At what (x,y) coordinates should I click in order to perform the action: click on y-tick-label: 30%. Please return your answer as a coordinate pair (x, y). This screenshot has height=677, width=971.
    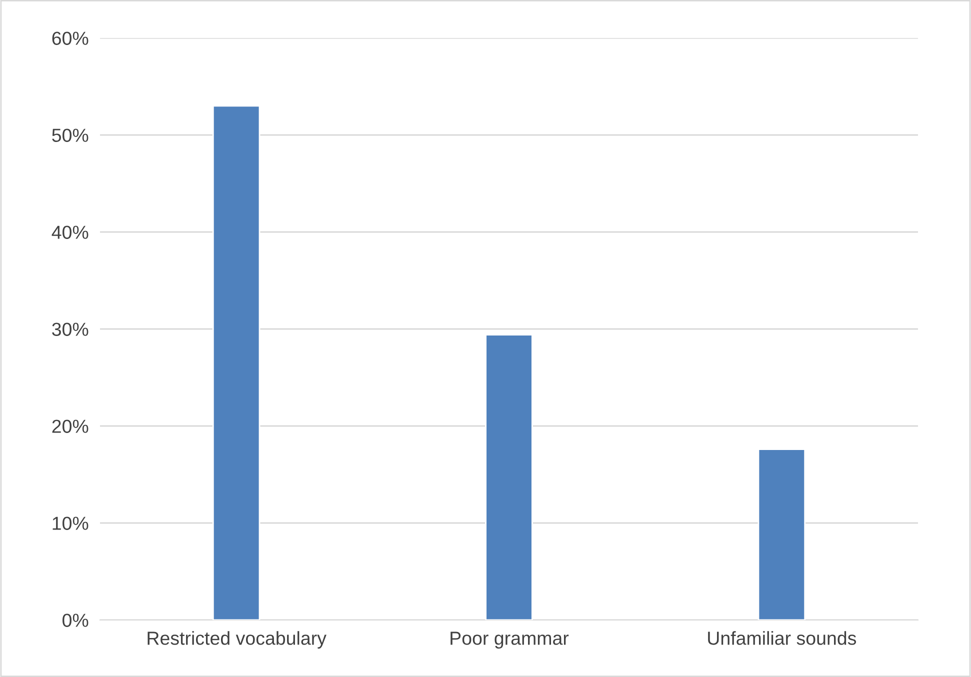
    Looking at the image, I should click on (70, 329).